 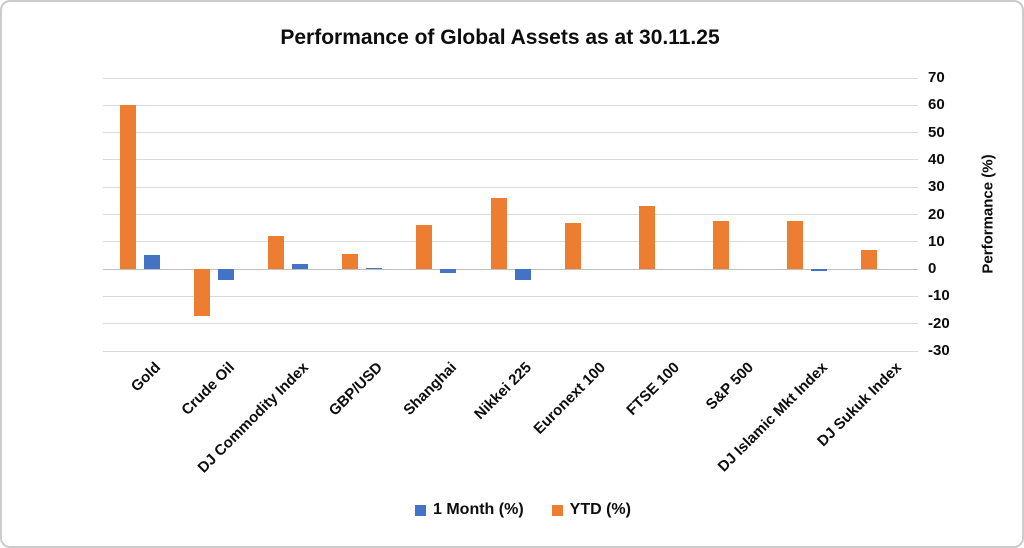 What do you see at coordinates (859, 405) in the screenshot?
I see `category-label: DJ Sukuk Index` at bounding box center [859, 405].